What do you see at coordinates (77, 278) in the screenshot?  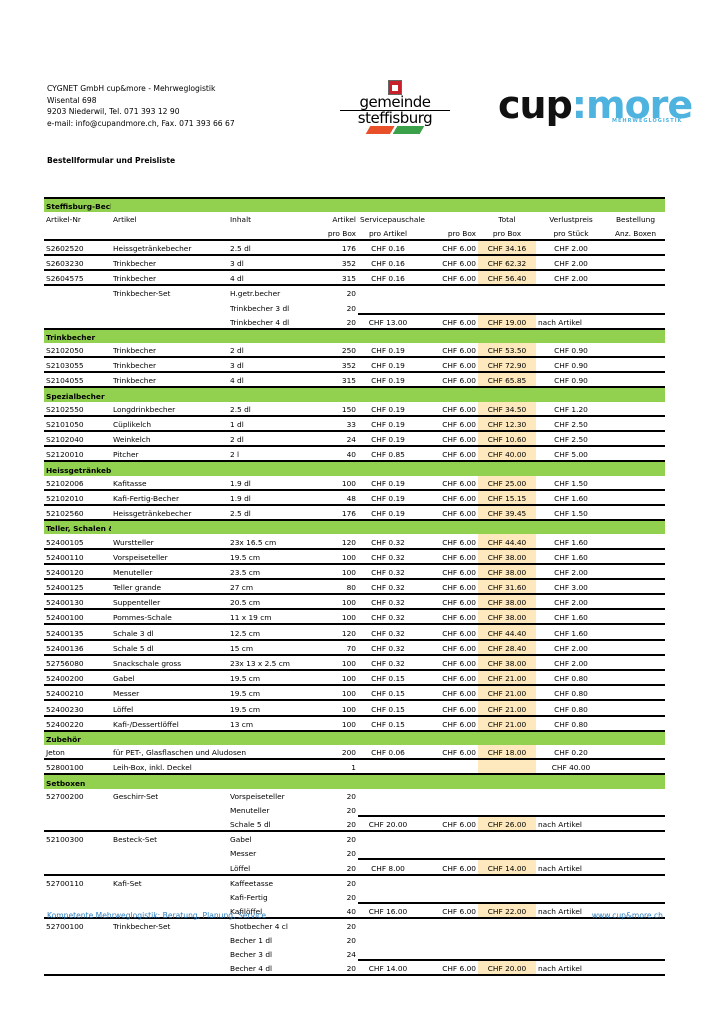 I see `artikel-nr: S2604575` at bounding box center [77, 278].